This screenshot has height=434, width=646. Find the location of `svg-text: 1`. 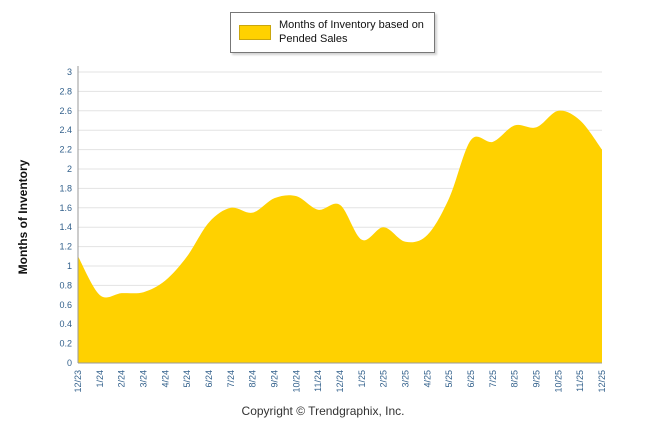

svg-text: 1 is located at coordinates (69, 266).